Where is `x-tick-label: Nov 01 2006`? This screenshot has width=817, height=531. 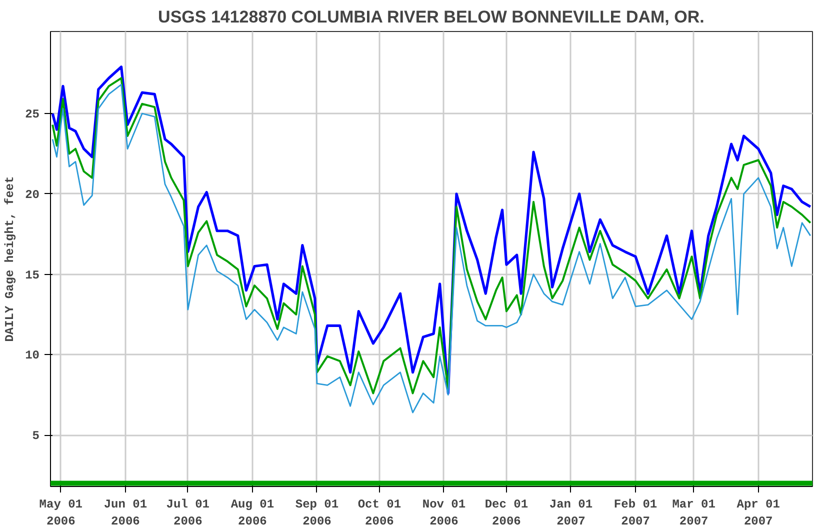 x-tick-label: Nov 01 2006 is located at coordinates (444, 513).